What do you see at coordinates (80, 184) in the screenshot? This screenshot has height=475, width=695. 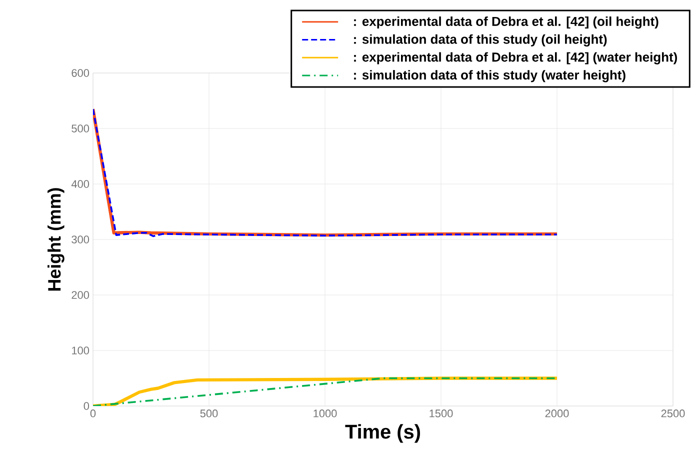 I see `y-tick-label: 400` at bounding box center [80, 184].